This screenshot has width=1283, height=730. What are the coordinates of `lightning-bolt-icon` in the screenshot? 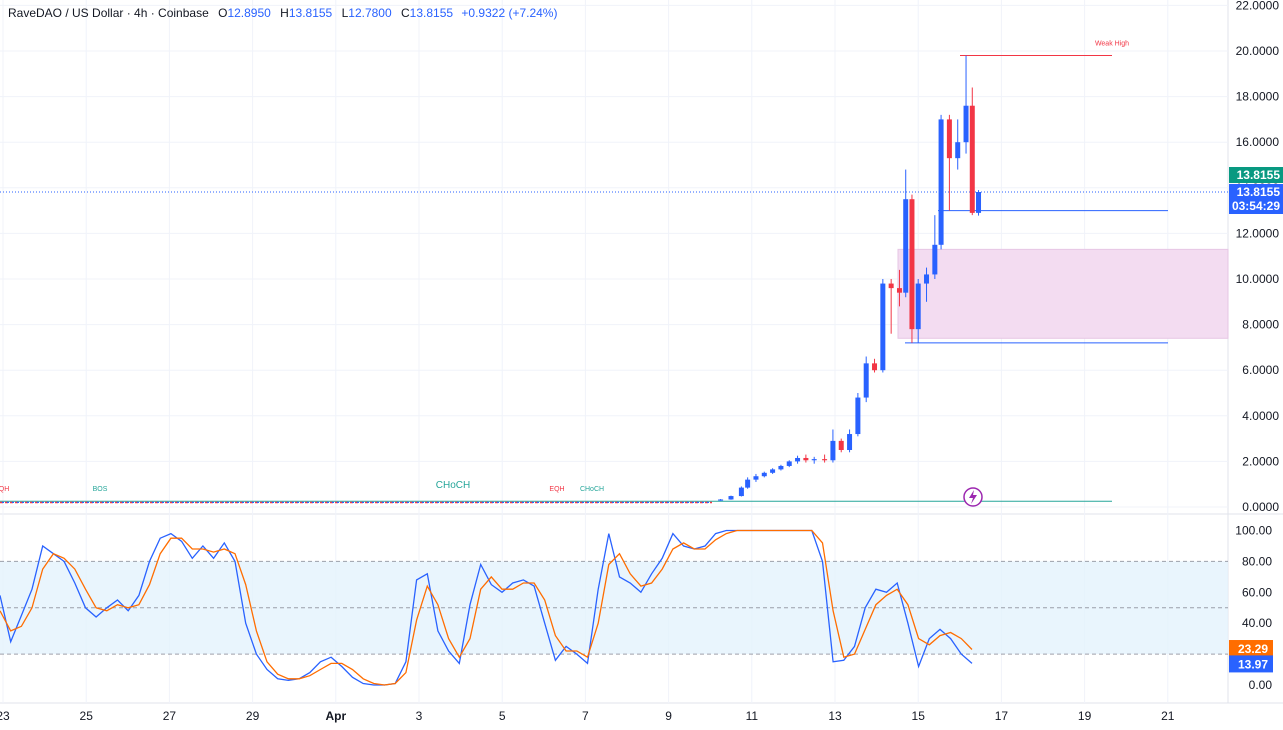 It's located at (973, 497).